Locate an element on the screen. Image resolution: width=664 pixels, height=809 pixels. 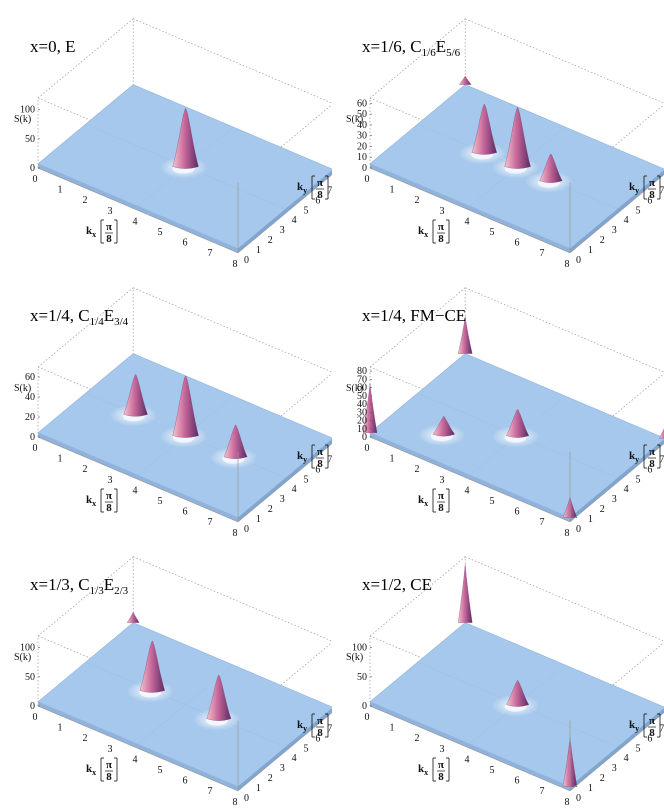
chart-title: x=1/6, C1/6E5/6 is located at coordinates (411, 48).